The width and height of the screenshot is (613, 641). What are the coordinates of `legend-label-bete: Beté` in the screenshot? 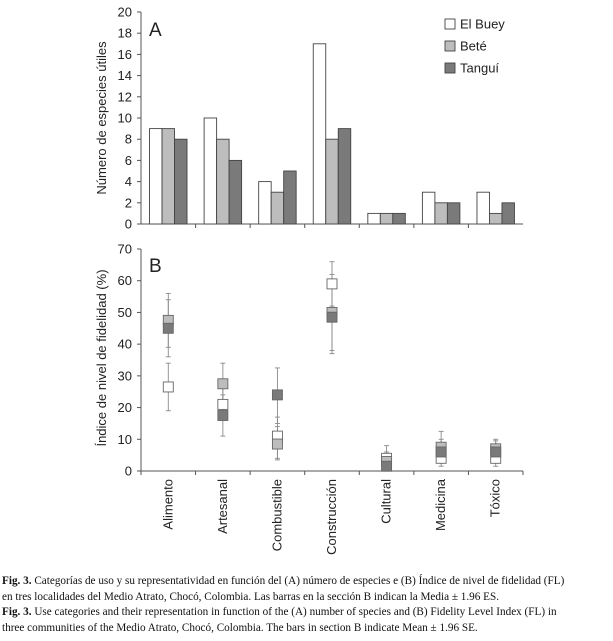 It's located at (473, 46).